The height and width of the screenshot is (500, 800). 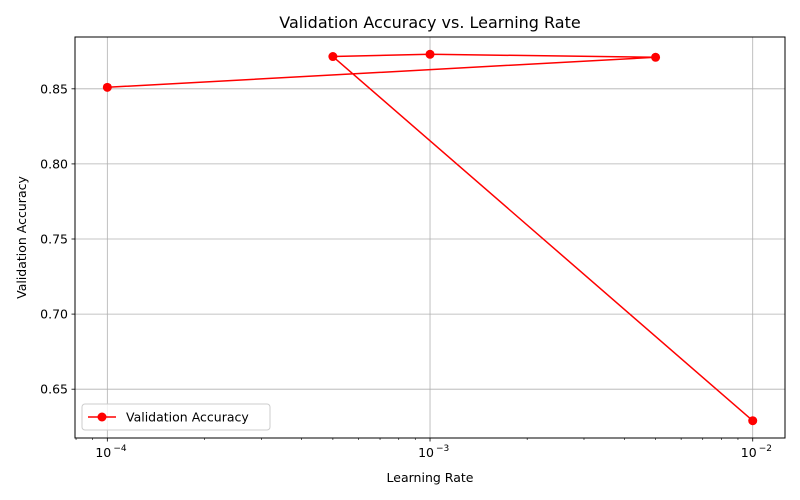 I want to click on x-tick-exponent: −2, so click(x=765, y=449).